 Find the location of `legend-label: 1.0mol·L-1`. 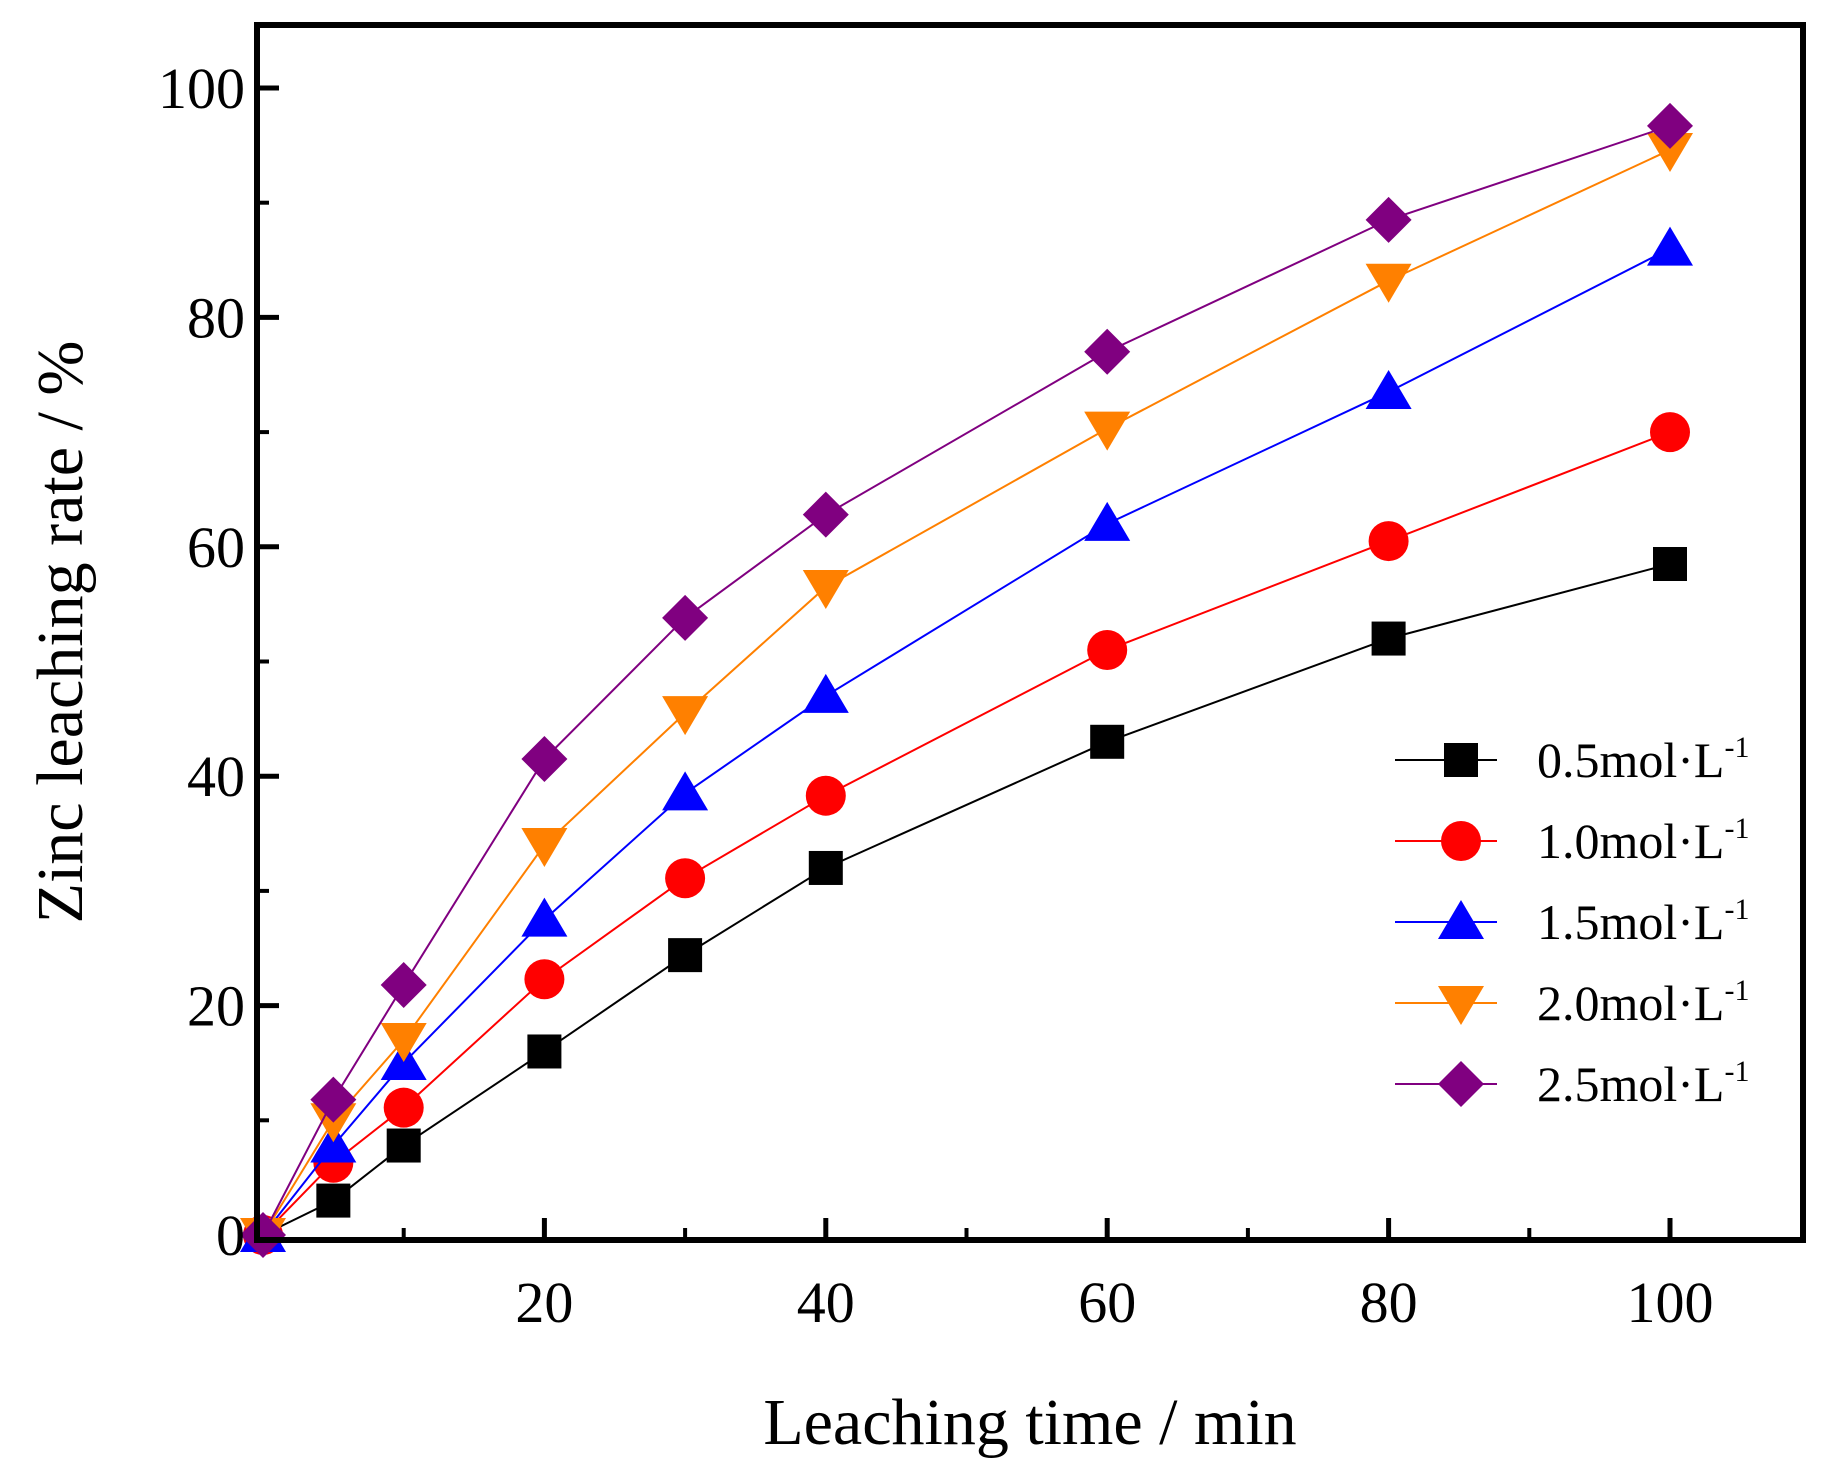

legend-label: 1.0mol·L-1 is located at coordinates (1643, 840).